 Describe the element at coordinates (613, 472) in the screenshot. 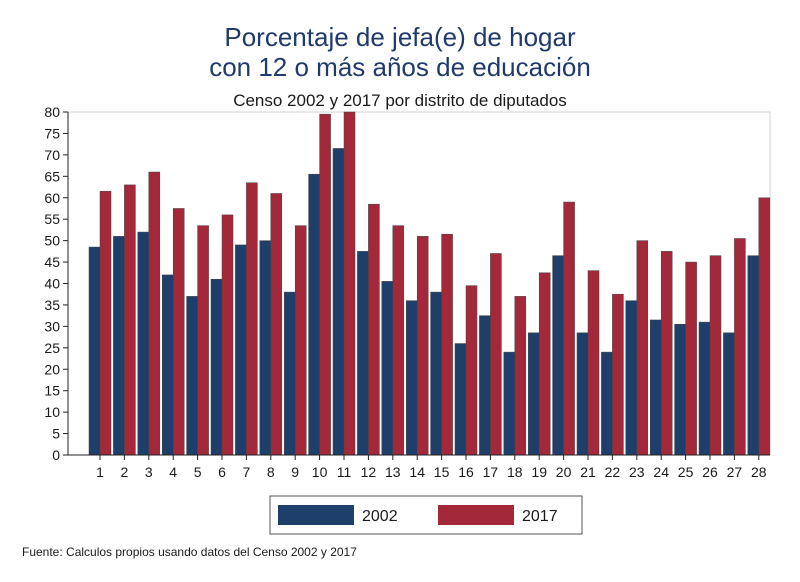

I see `x-tick-label-22: 22` at that location.